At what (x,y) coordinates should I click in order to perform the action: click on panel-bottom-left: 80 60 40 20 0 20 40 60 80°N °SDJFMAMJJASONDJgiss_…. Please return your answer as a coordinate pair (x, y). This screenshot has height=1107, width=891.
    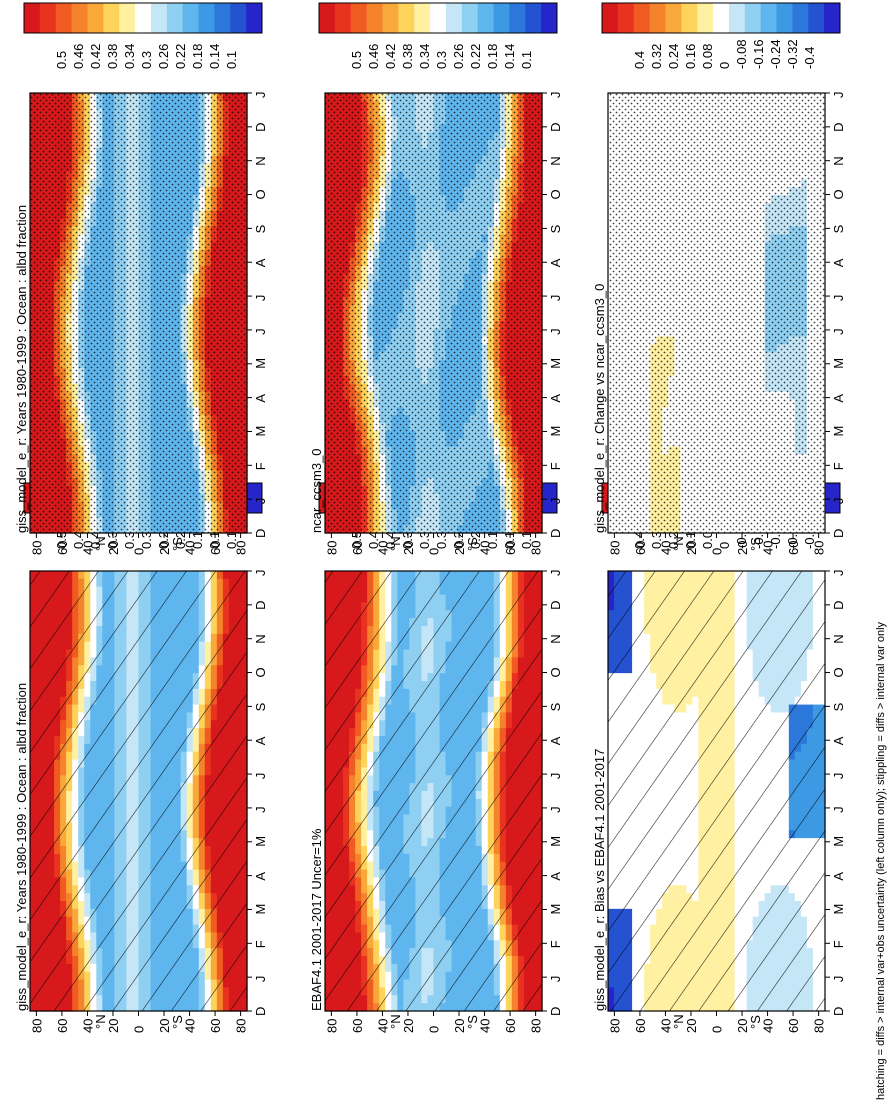
    Looking at the image, I should click on (719, 757).